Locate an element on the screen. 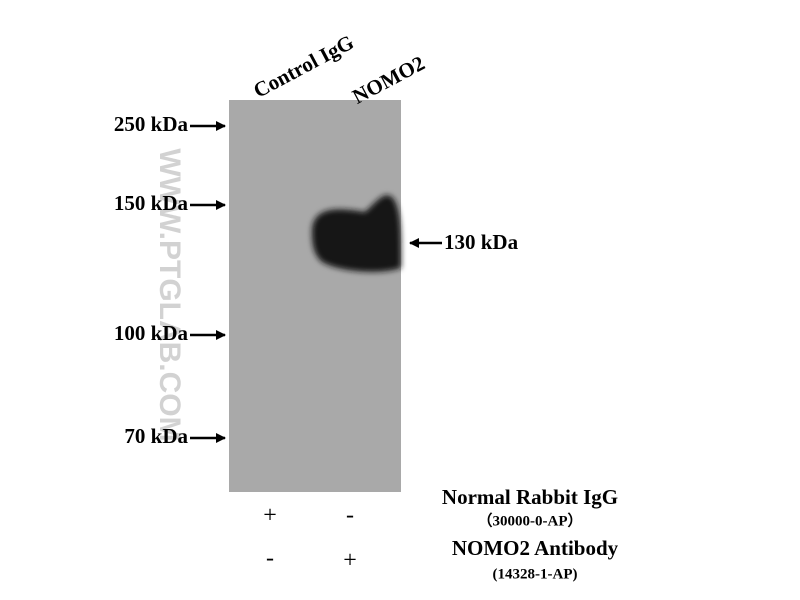 This screenshot has width=800, height=600. reagent-name: NOMO2 Antibody is located at coordinates (535, 548).